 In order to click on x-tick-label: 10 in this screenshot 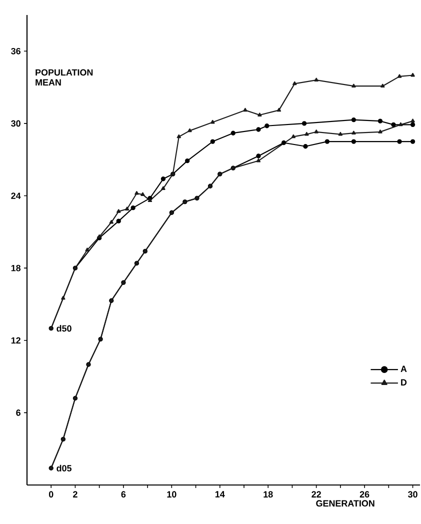, I will do `click(171, 494)`.